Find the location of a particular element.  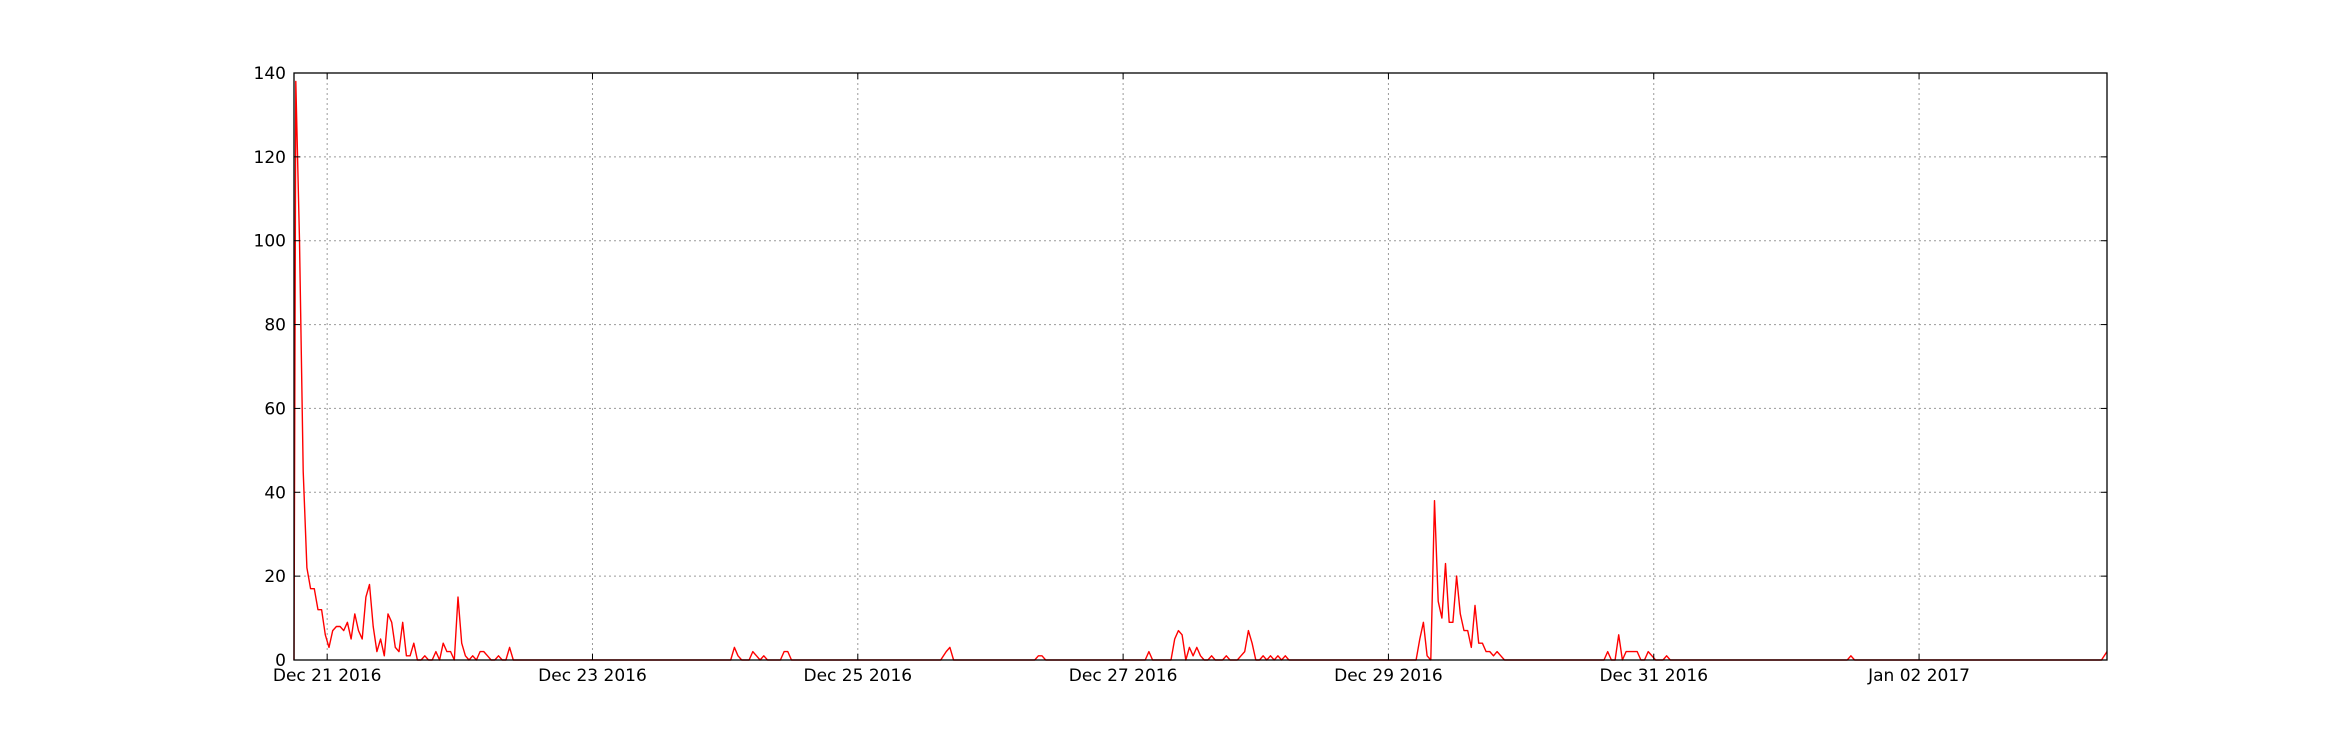

x-tick-label: Dec 21 2016 is located at coordinates (327, 676).